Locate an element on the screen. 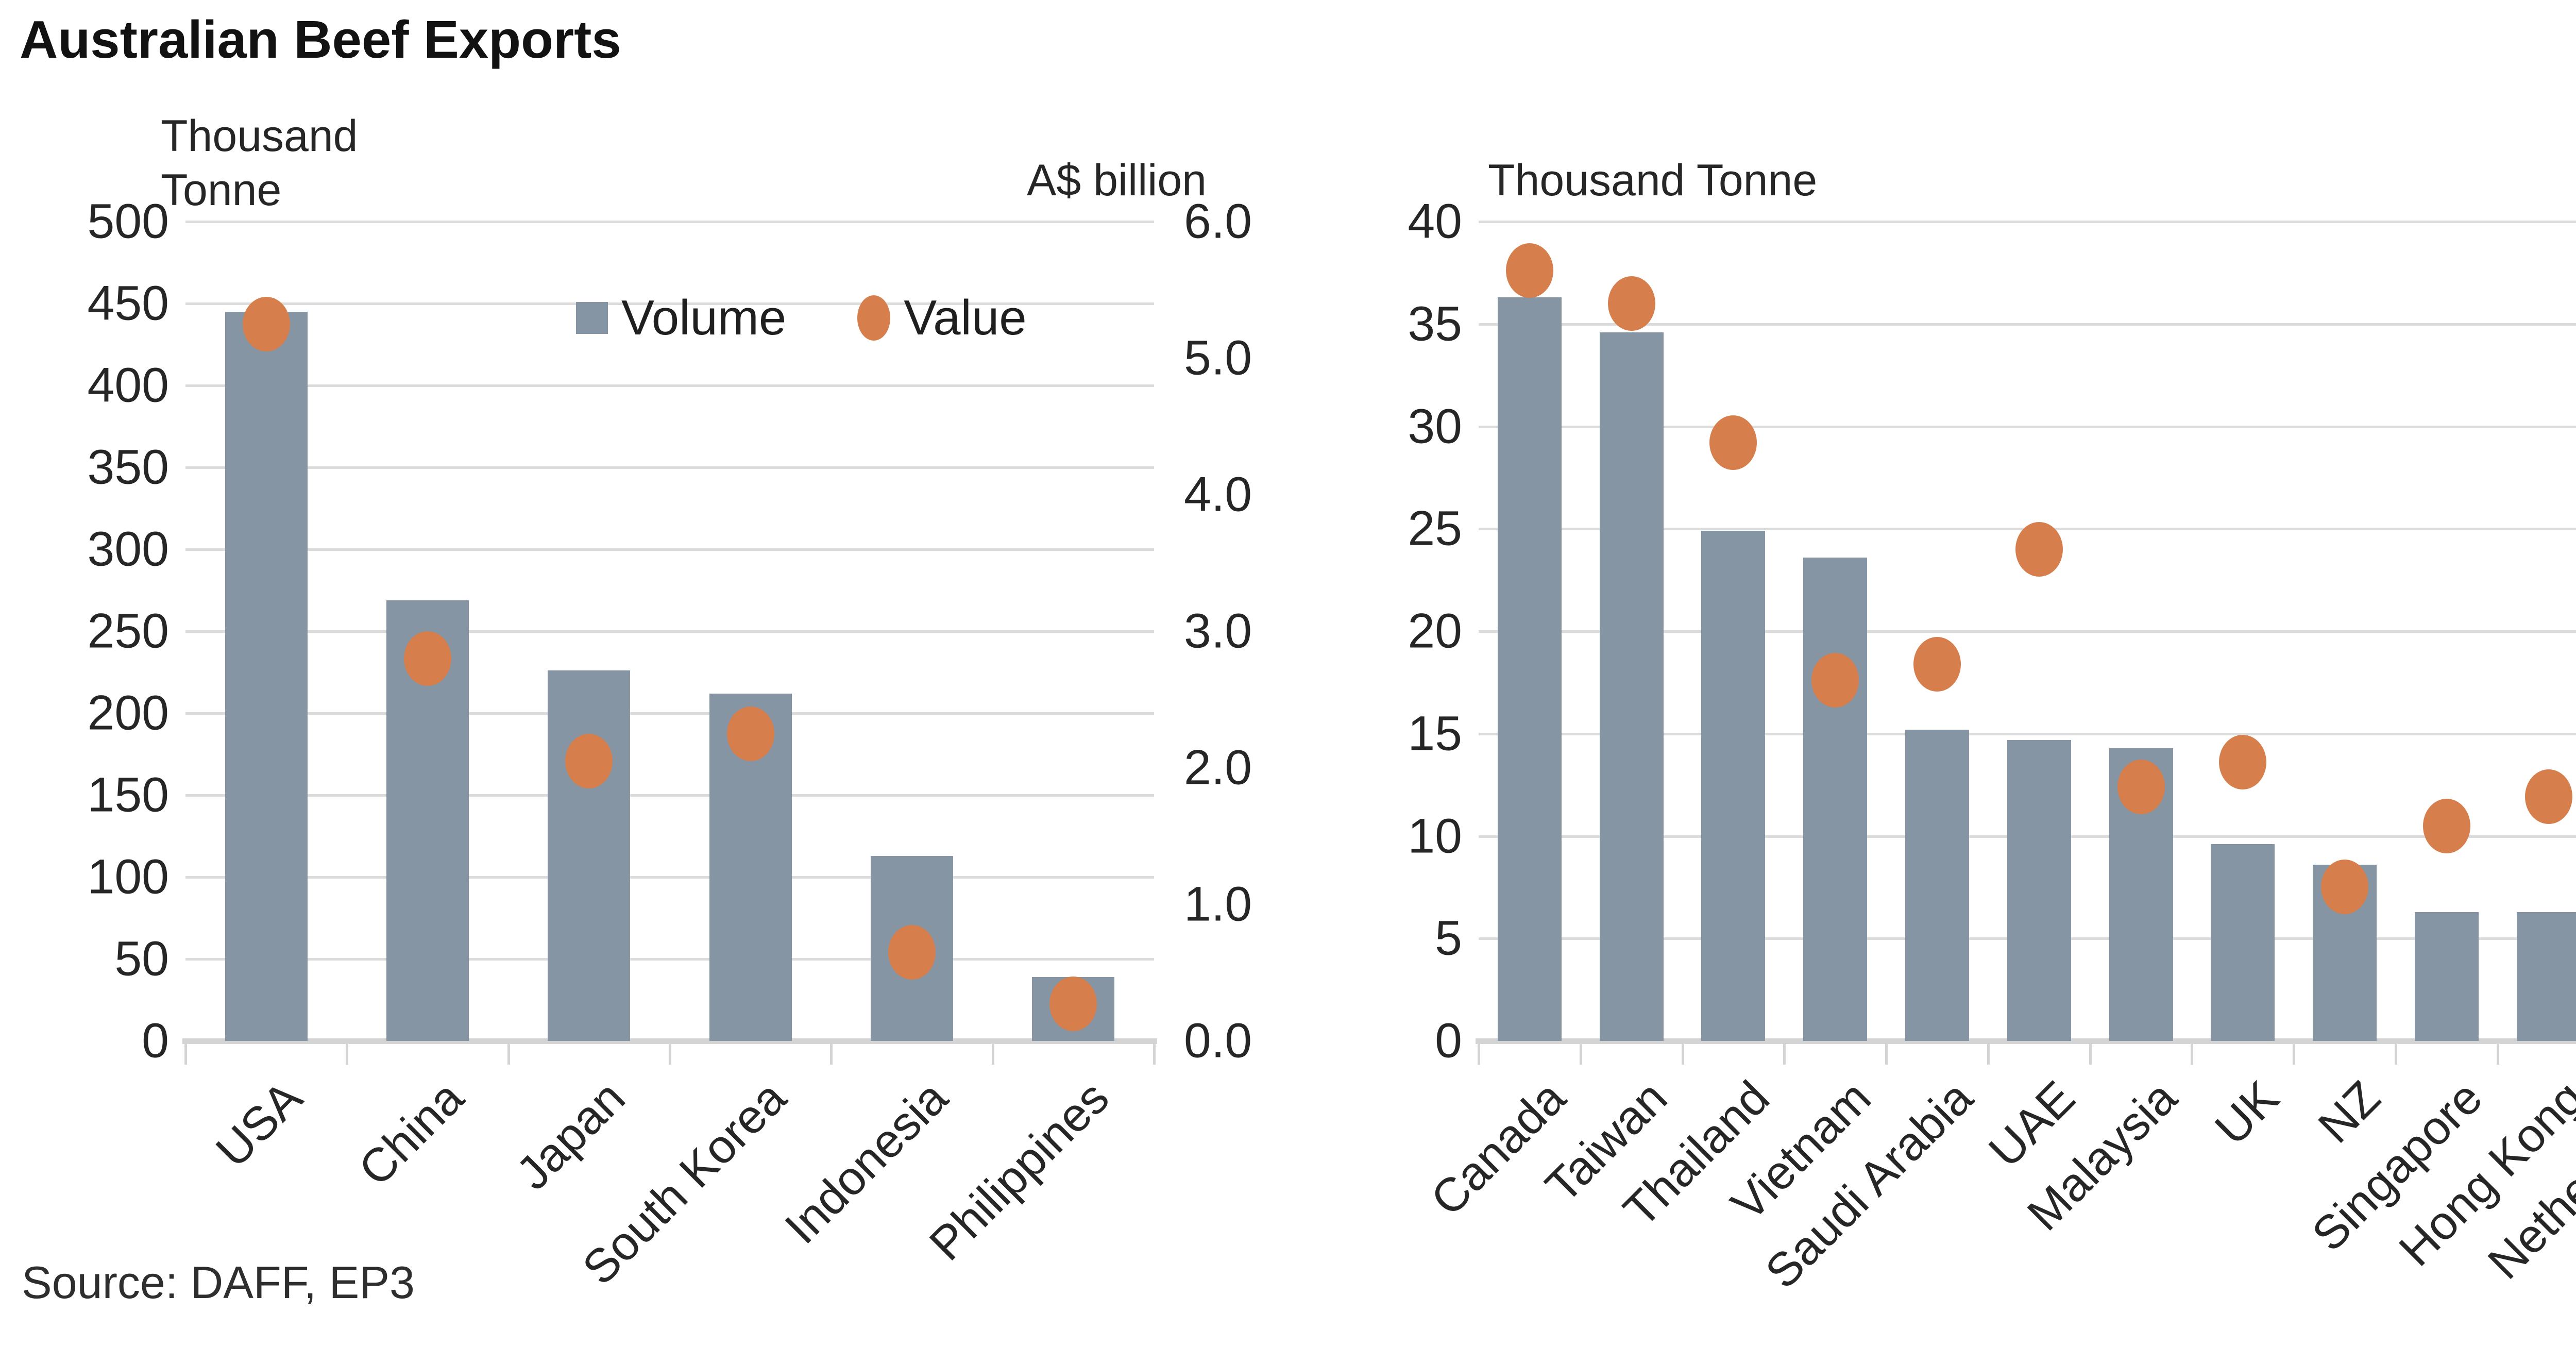 This screenshot has height=1346, width=2576. dot-china is located at coordinates (427, 658).